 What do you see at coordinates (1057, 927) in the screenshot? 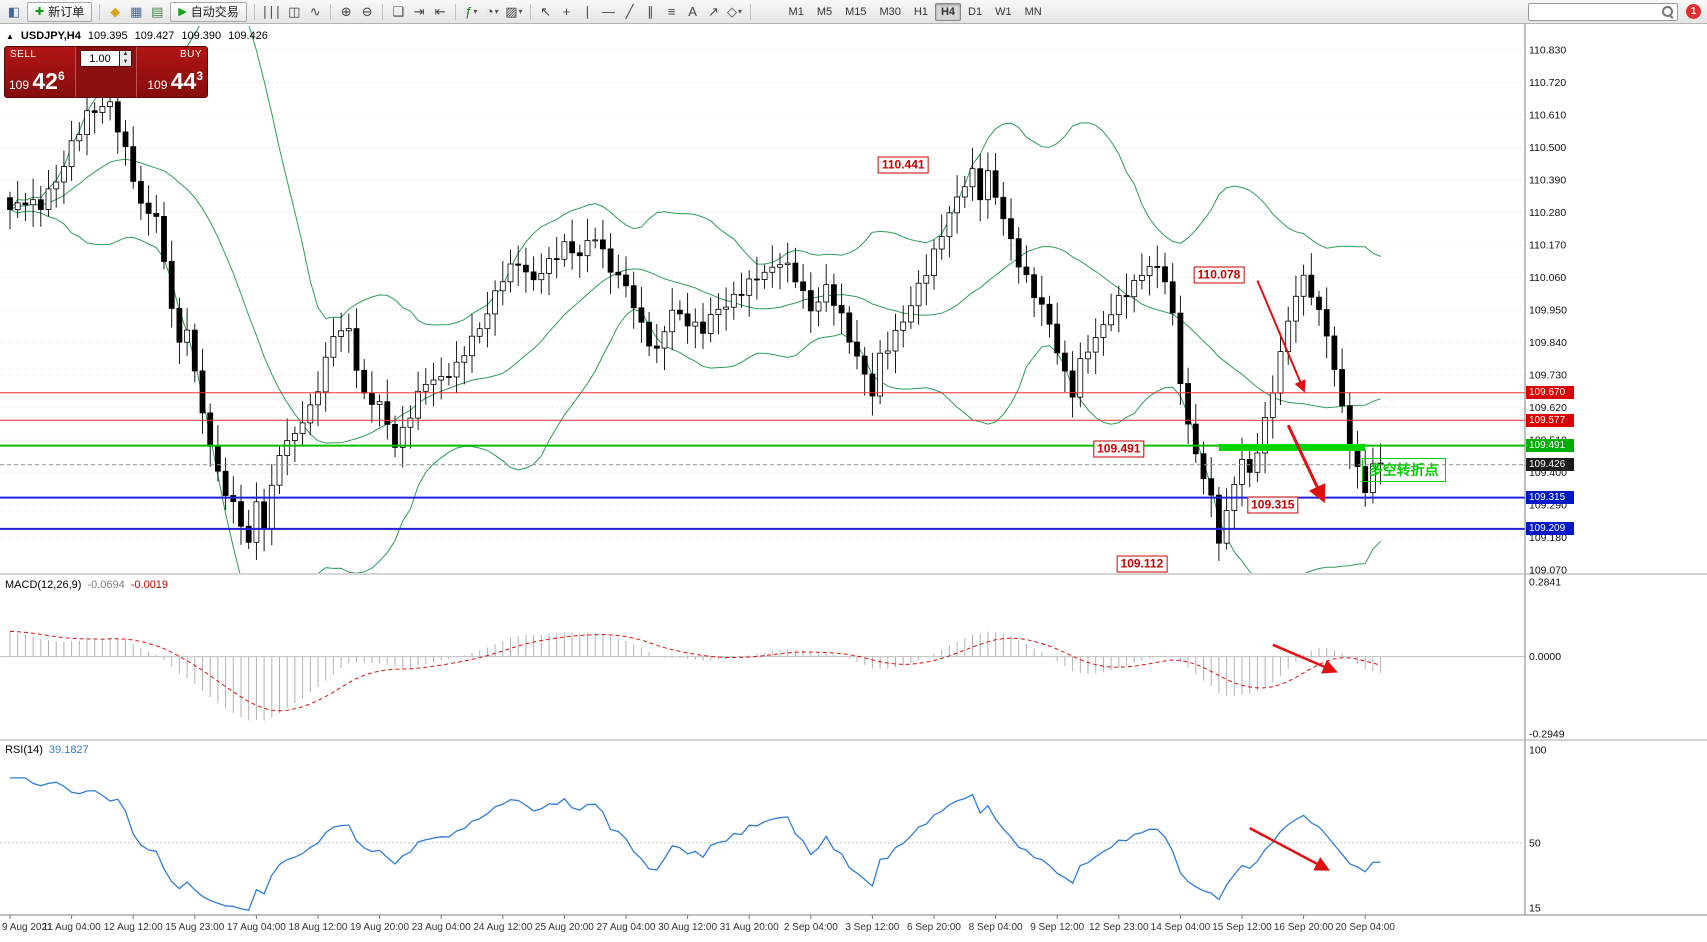
I see `date-label: 9 Sep 12:00` at bounding box center [1057, 927].